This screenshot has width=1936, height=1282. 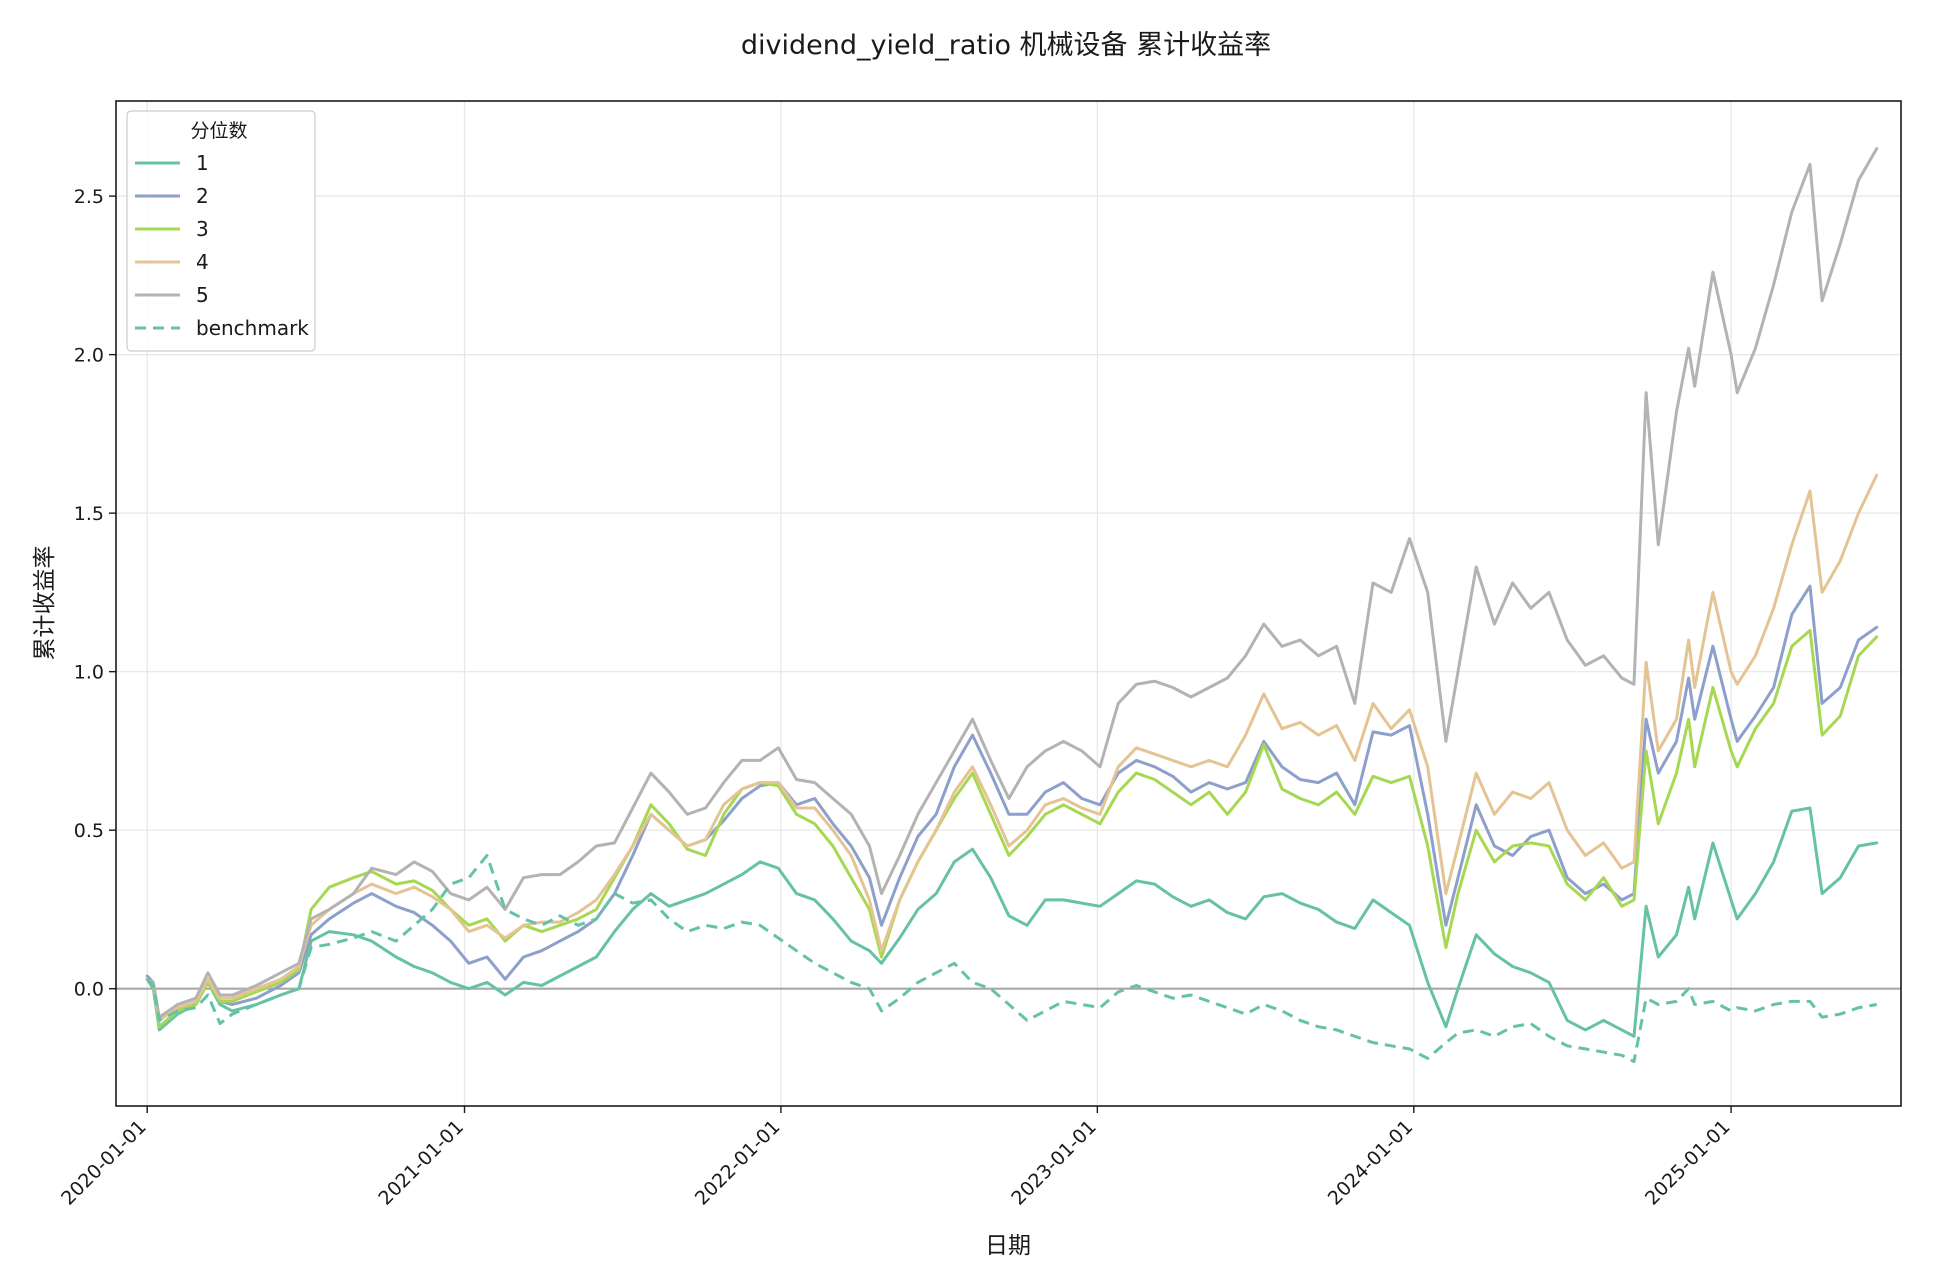 What do you see at coordinates (1011, 959) in the screenshot?
I see `series-line-benchmark` at bounding box center [1011, 959].